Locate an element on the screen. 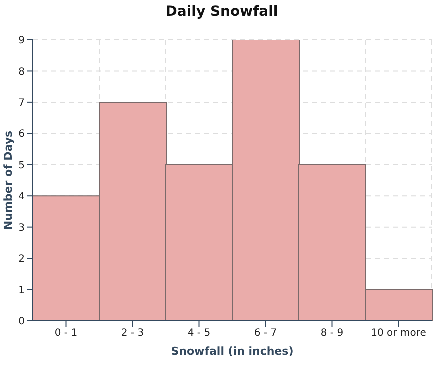 Image resolution: width=444 pixels, height=365 pixels. y-axis-title: Number of Days is located at coordinates (8, 180).